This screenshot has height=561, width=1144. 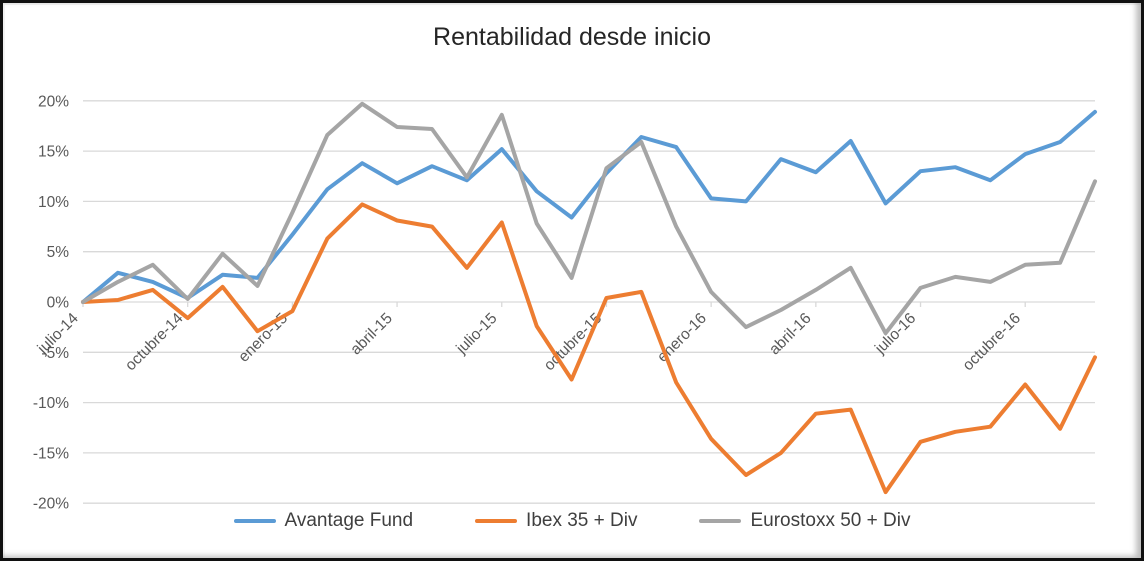 What do you see at coordinates (349, 520) in the screenshot?
I see `legend-label: Avantage Fund` at bounding box center [349, 520].